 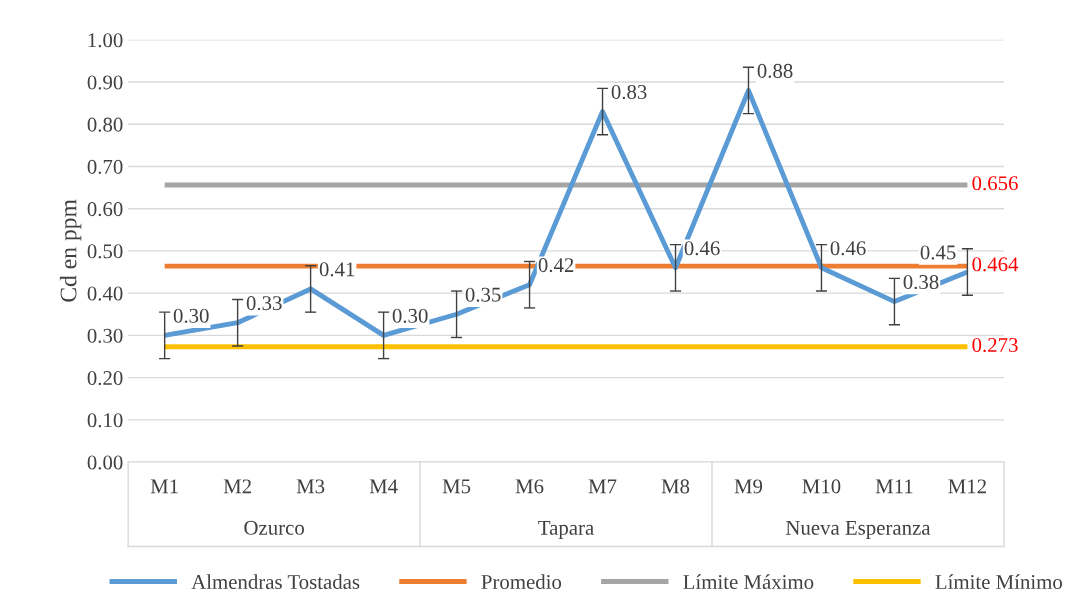 What do you see at coordinates (894, 486) in the screenshot?
I see `x-tick-label: M11` at bounding box center [894, 486].